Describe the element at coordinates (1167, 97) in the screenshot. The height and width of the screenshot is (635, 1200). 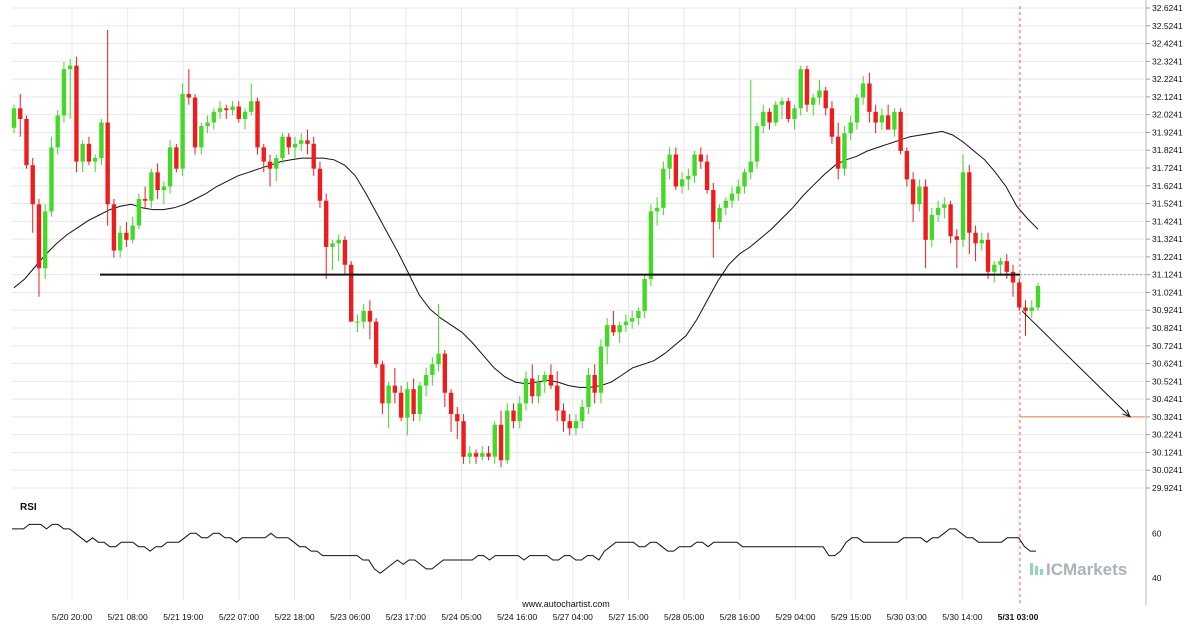
I see `price-tick-label: 32.1241` at that location.